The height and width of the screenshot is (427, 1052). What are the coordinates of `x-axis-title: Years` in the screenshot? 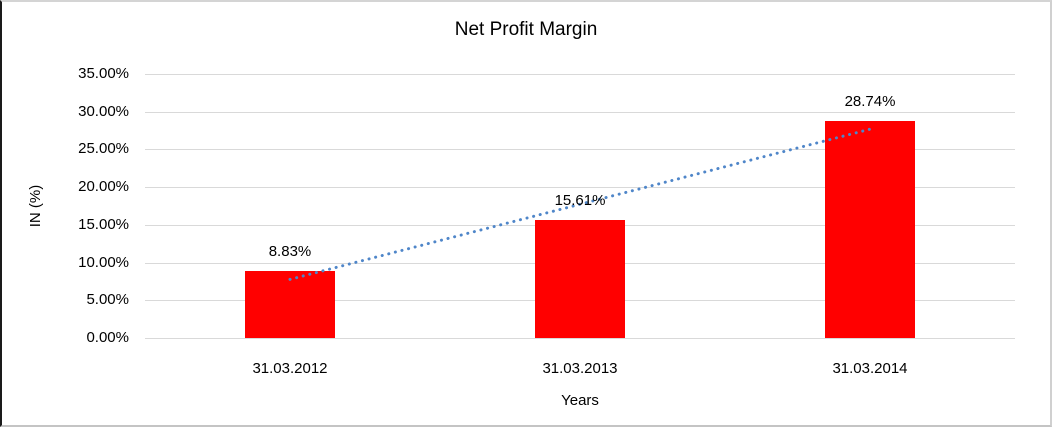 It's located at (580, 400).